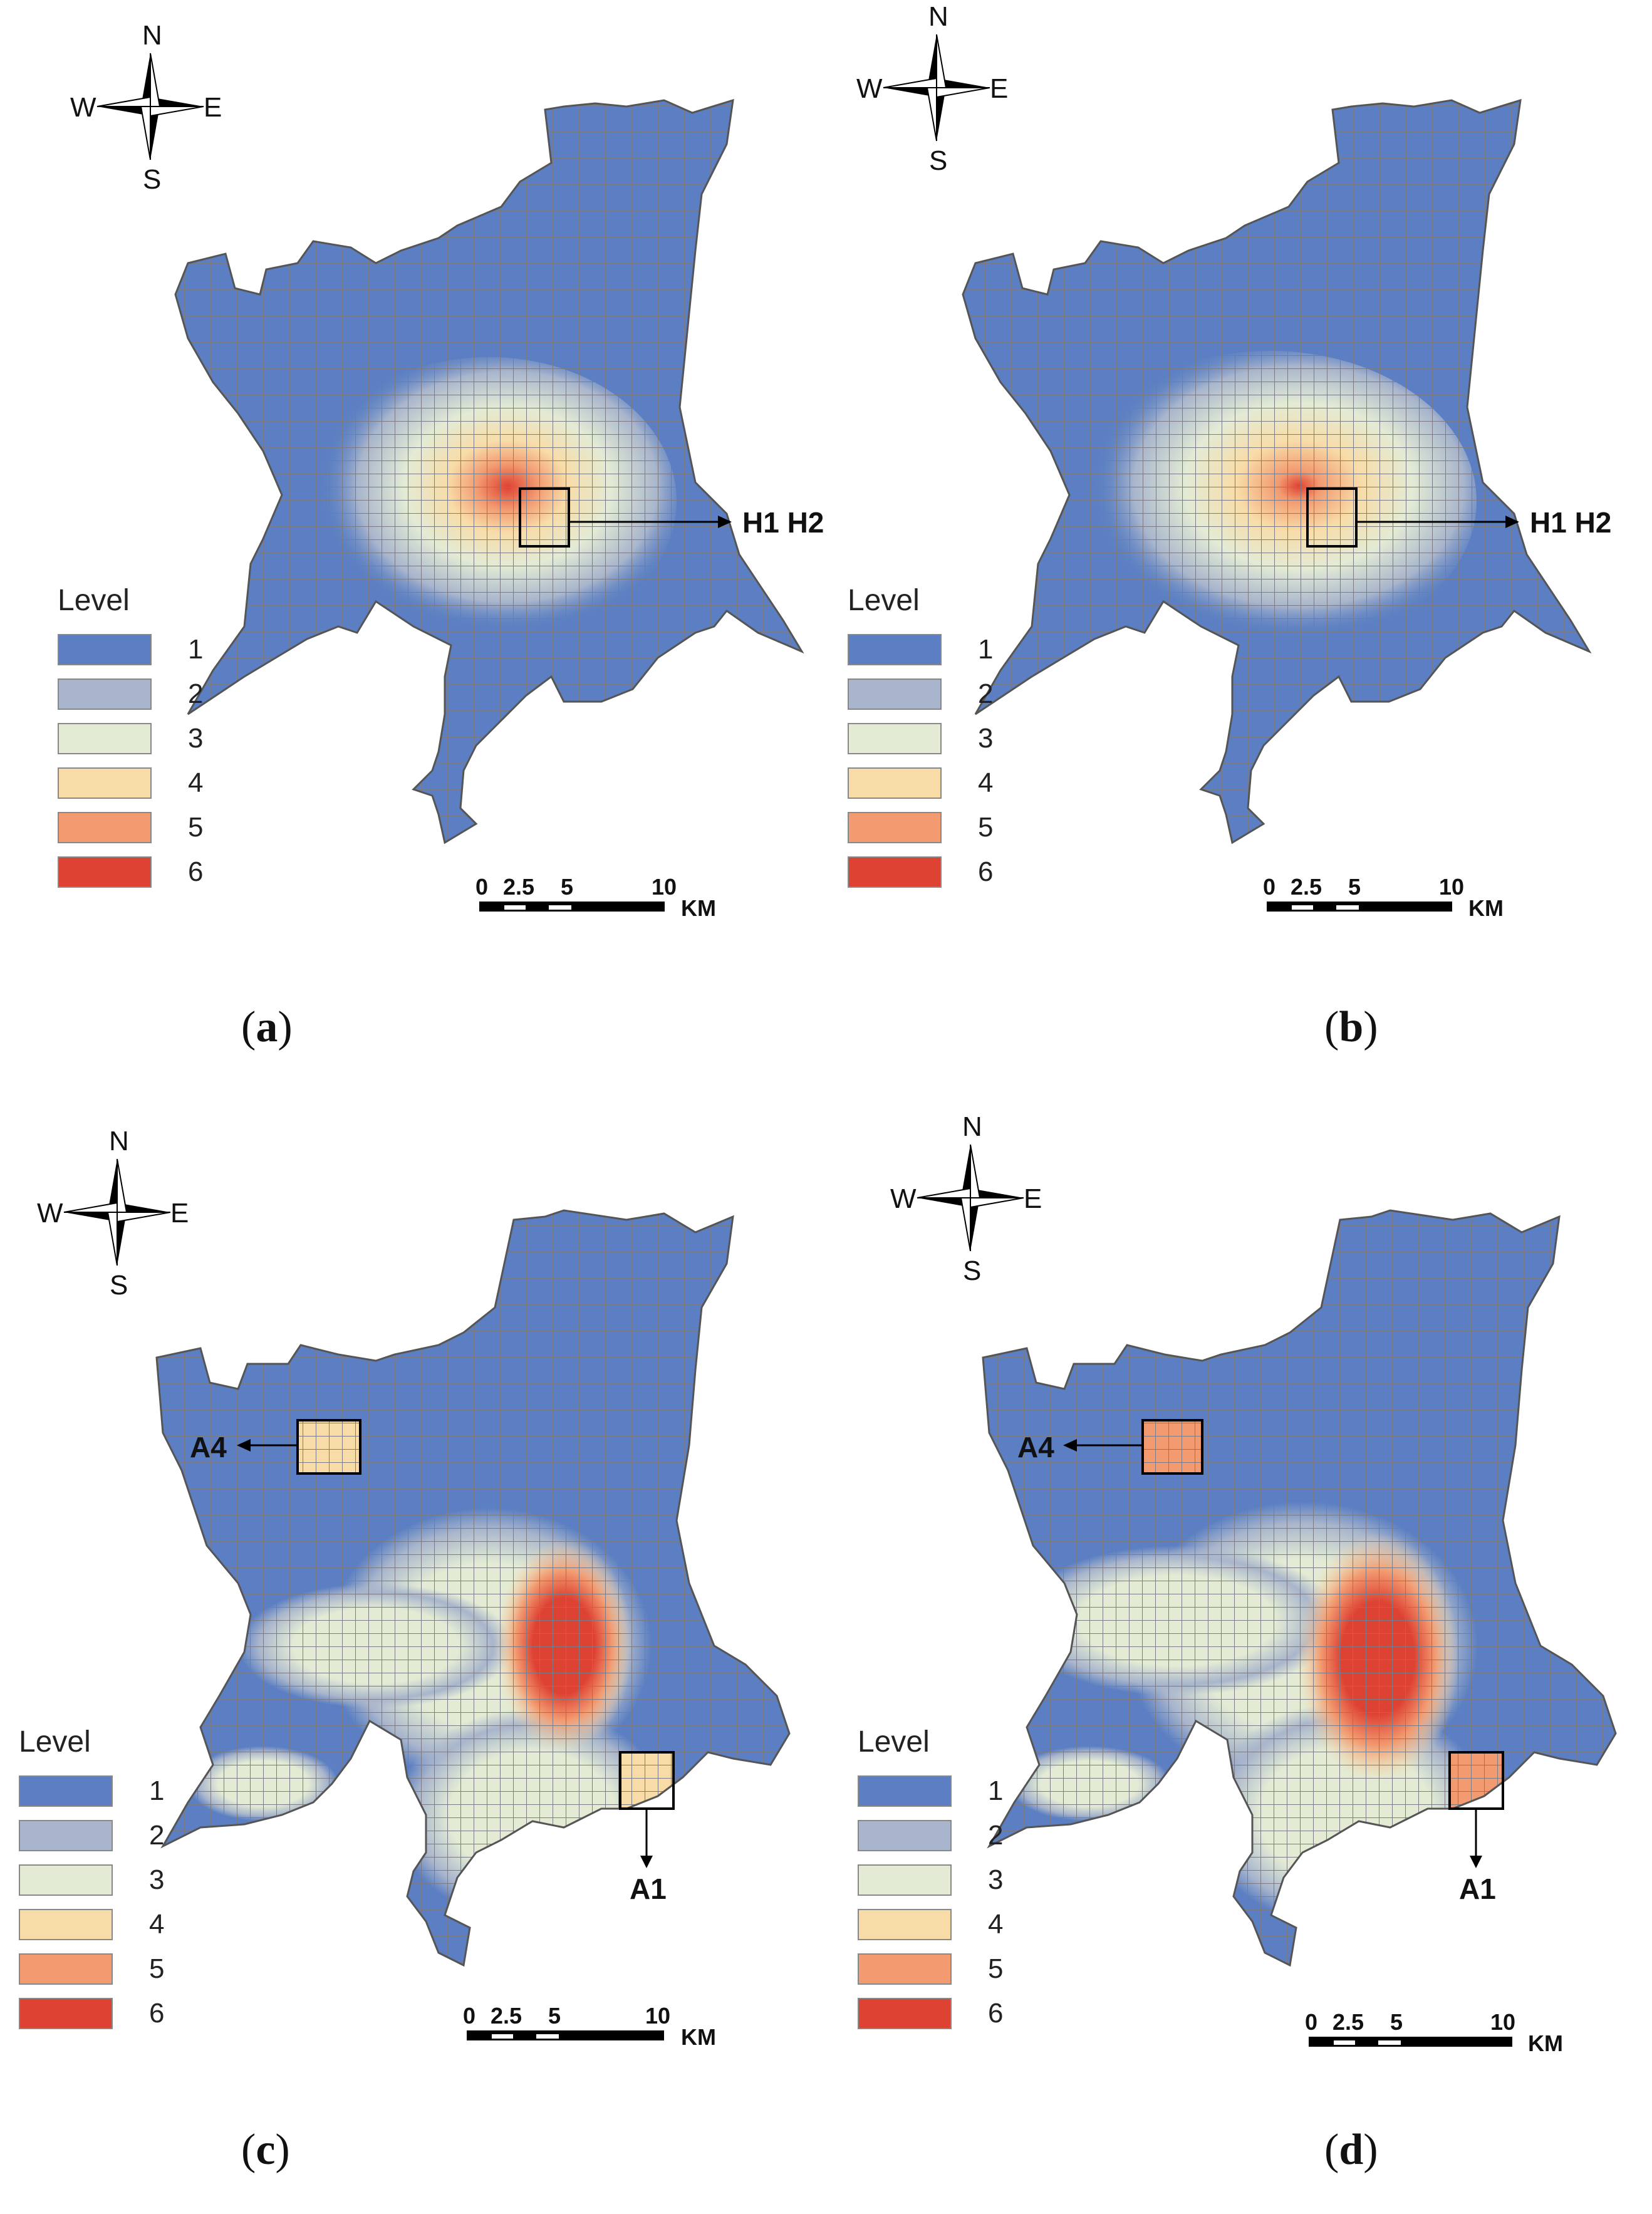 The height and width of the screenshot is (2214, 1652). I want to click on a4-box, so click(328, 1447).